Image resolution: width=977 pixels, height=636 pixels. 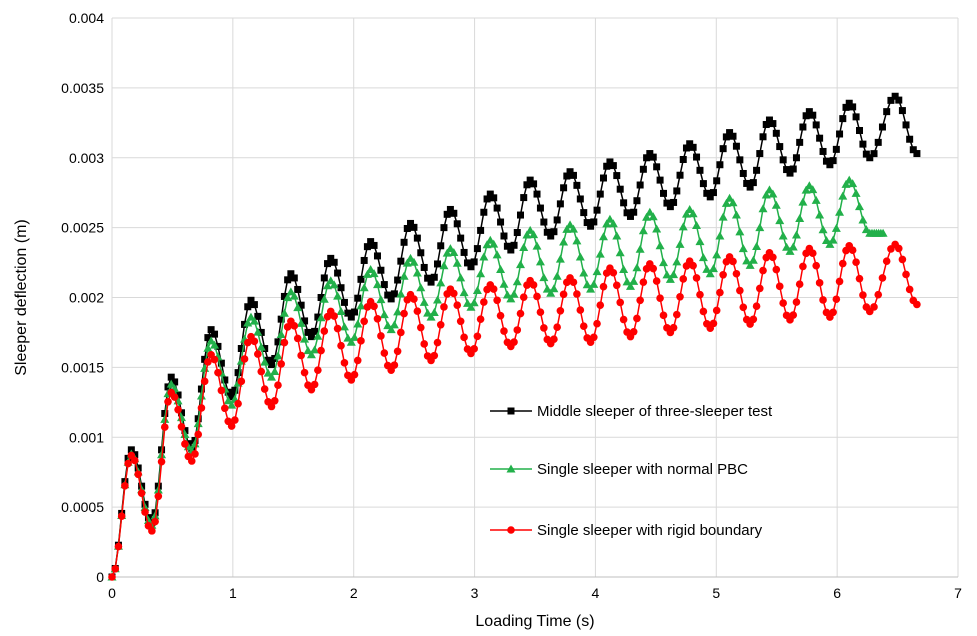 I want to click on x-tick-label: 2, so click(x=354, y=593).